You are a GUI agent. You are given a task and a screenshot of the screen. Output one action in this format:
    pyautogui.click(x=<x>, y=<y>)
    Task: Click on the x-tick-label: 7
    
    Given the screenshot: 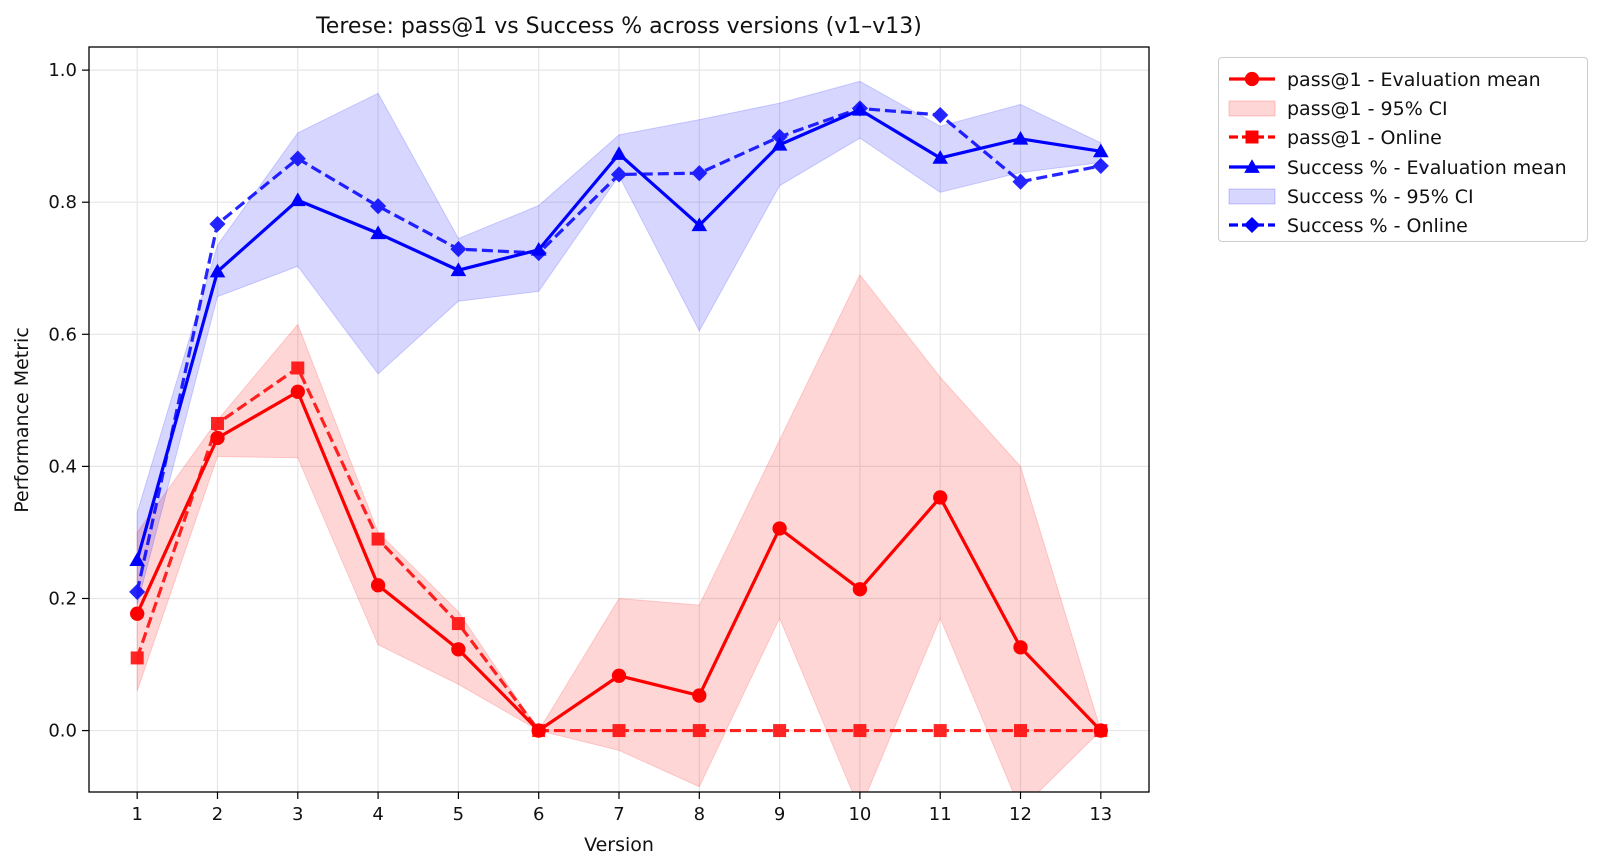 What is the action you would take?
    pyautogui.click(x=618, y=814)
    